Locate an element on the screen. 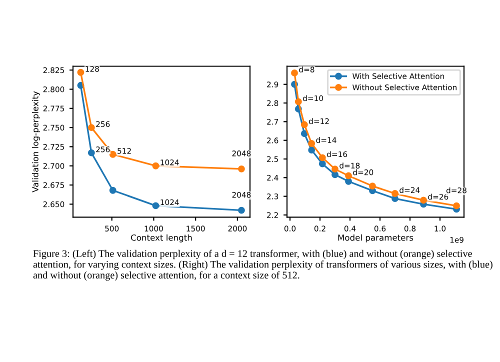 The height and width of the screenshot is (362, 500). y-axis-title: Validation log-perplexity is located at coordinates (36, 141).